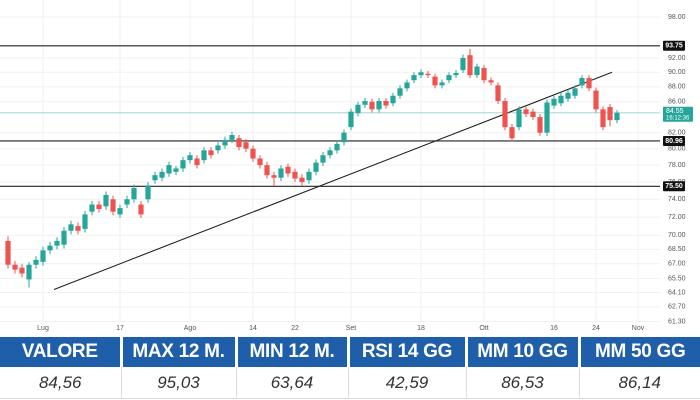 This screenshot has height=400, width=700. I want to click on value-cell: 84,56, so click(61, 383).